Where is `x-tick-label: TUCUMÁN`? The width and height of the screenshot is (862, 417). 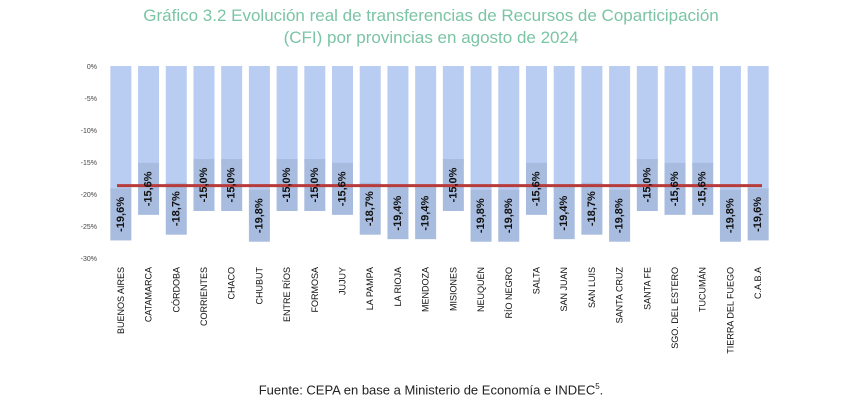 x-tick-label: TUCUMÁN is located at coordinates (703, 289).